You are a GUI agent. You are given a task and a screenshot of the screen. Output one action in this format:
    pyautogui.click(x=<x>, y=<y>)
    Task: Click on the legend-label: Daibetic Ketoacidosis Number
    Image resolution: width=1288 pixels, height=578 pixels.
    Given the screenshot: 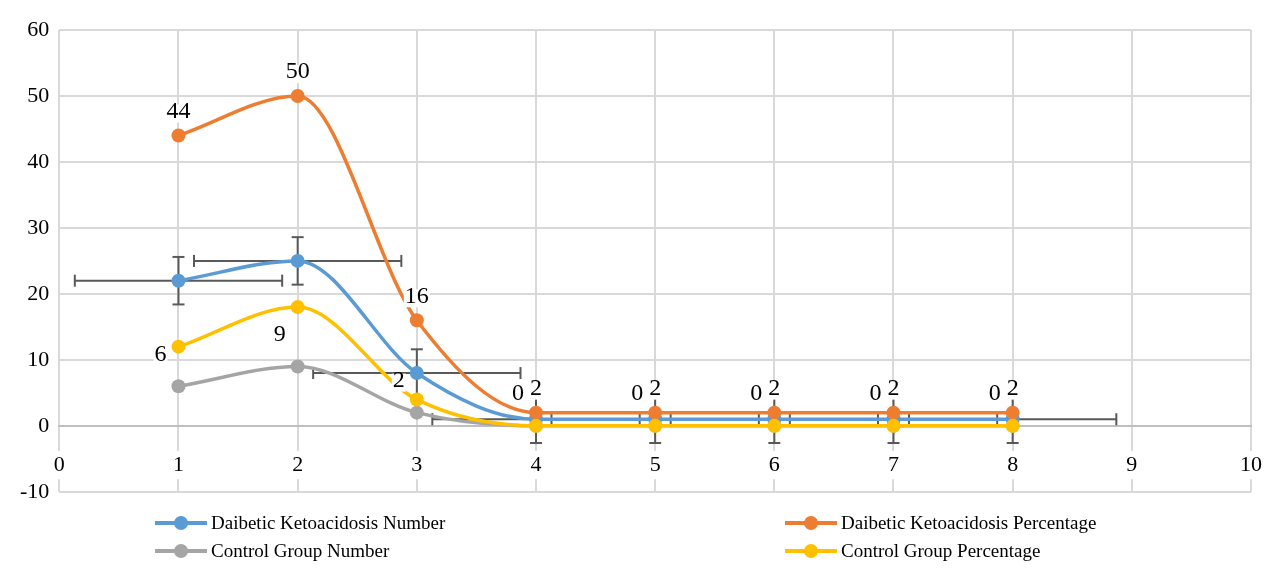 What is the action you would take?
    pyautogui.click(x=328, y=523)
    